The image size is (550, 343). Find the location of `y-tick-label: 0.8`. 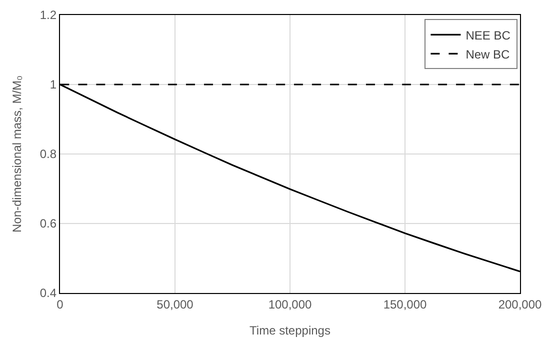

y-tick-label: 0.8 is located at coordinates (48, 154).